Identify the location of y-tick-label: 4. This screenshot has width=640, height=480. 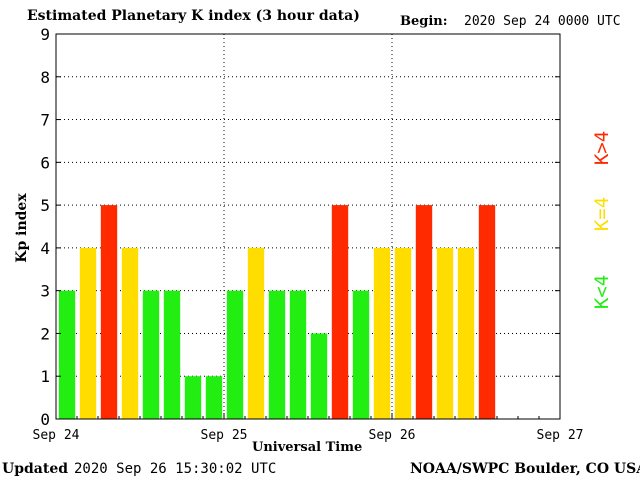
(45, 248).